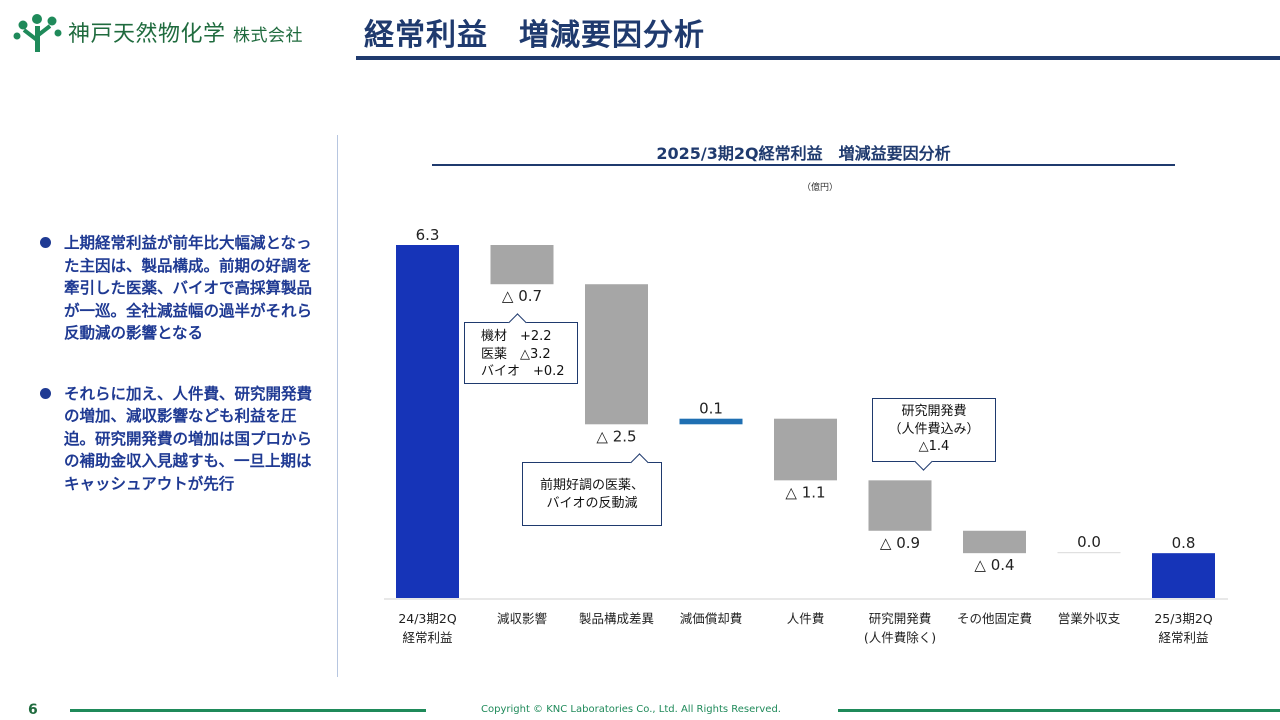 This screenshot has width=1280, height=720. Describe the element at coordinates (934, 411) in the screenshot. I see `callout-line: 研究開発費` at that location.